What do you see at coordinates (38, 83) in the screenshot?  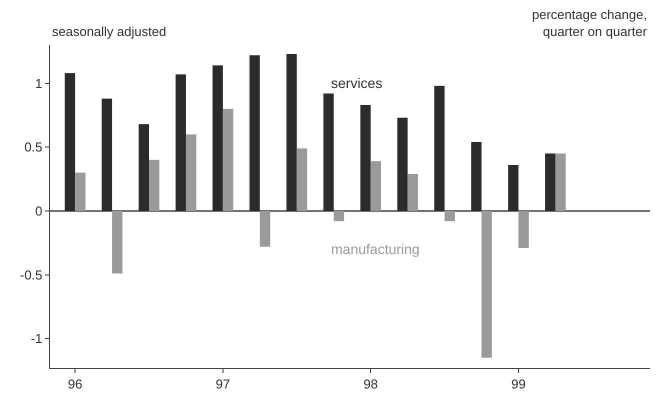 I see `y-tick-label: 1` at bounding box center [38, 83].